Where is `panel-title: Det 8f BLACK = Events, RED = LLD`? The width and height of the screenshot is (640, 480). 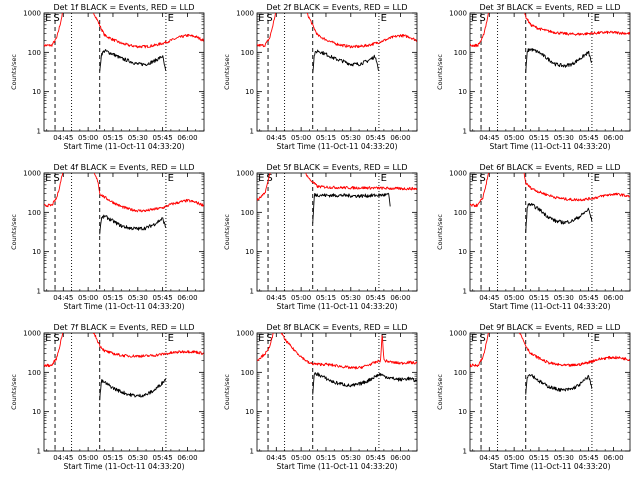
panel-title: Det 8f BLACK = Events, RED = LLD is located at coordinates (336, 327).